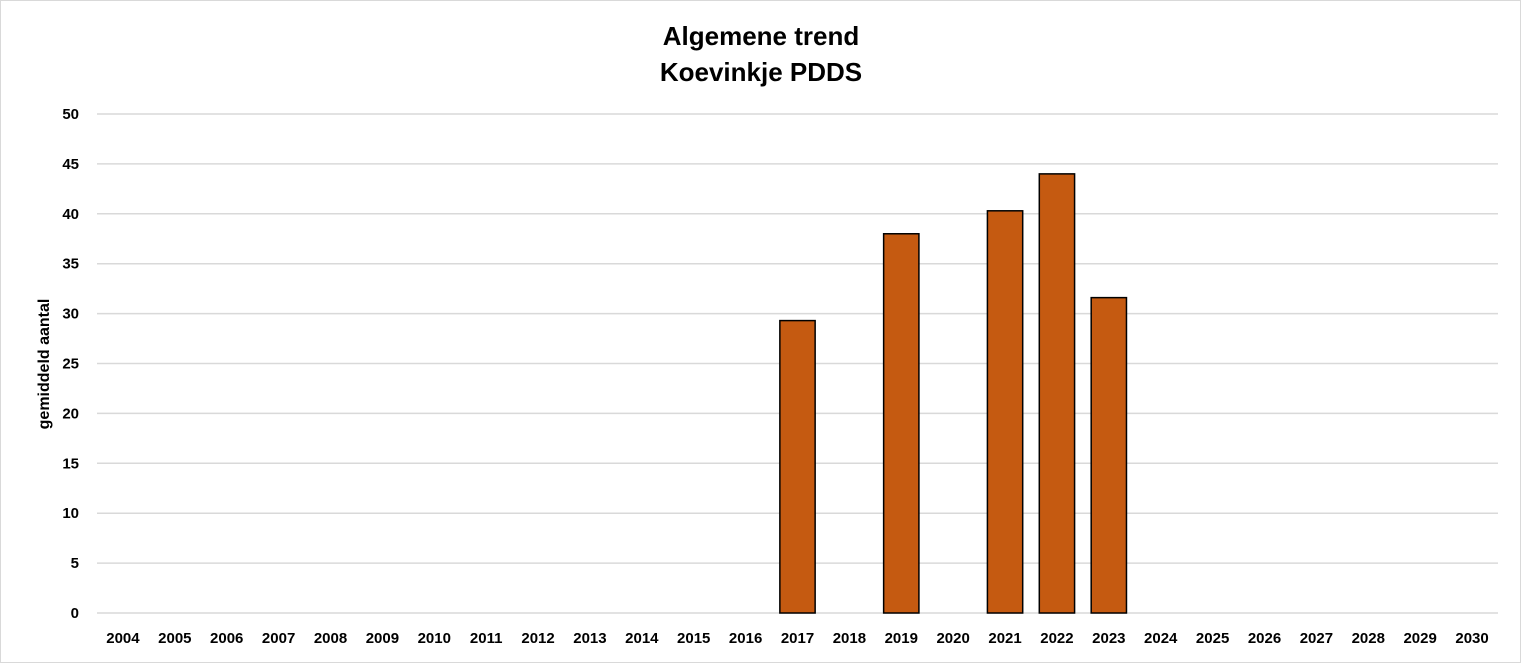 The height and width of the screenshot is (663, 1521). I want to click on x-tick-label: 2025, so click(1212, 638).